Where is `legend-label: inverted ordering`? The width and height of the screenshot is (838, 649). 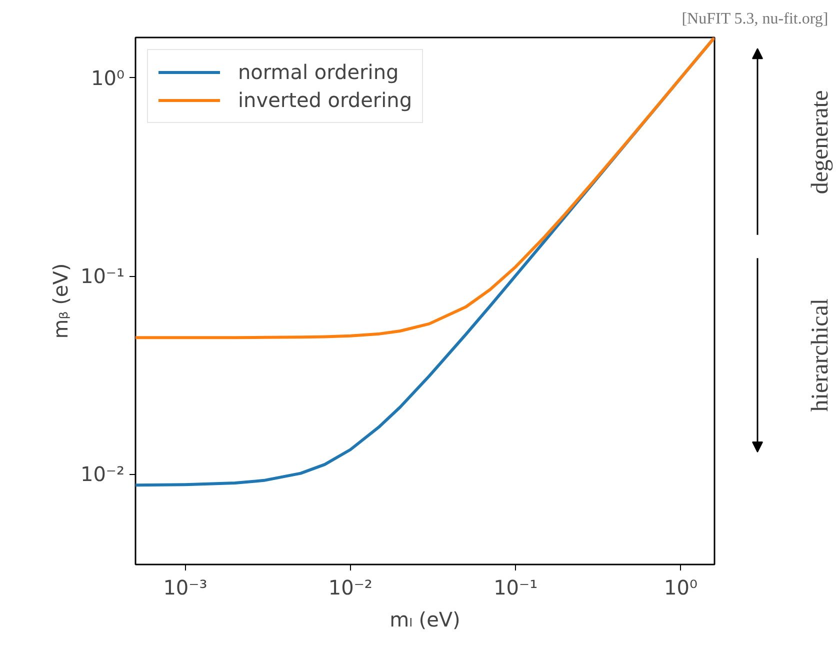
legend-label: inverted ordering is located at coordinates (325, 100).